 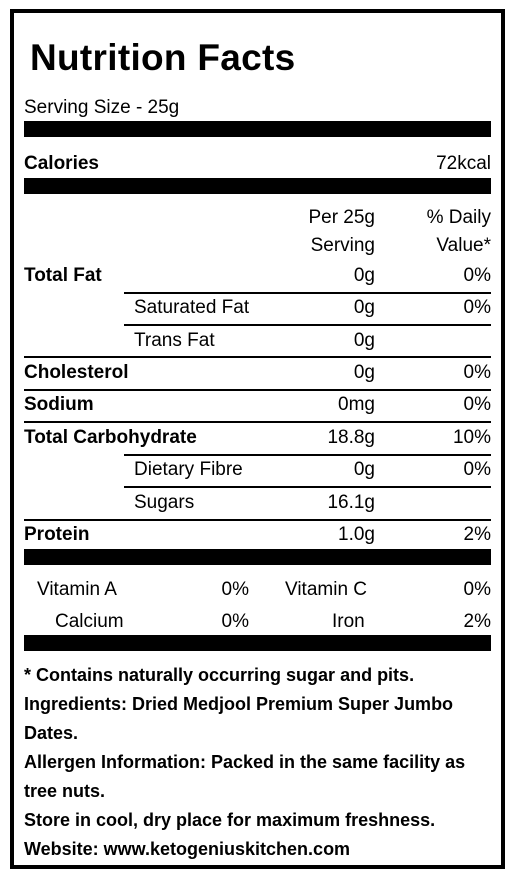 What do you see at coordinates (59, 404) in the screenshot?
I see `nutrient-name-sodium: Sodium` at bounding box center [59, 404].